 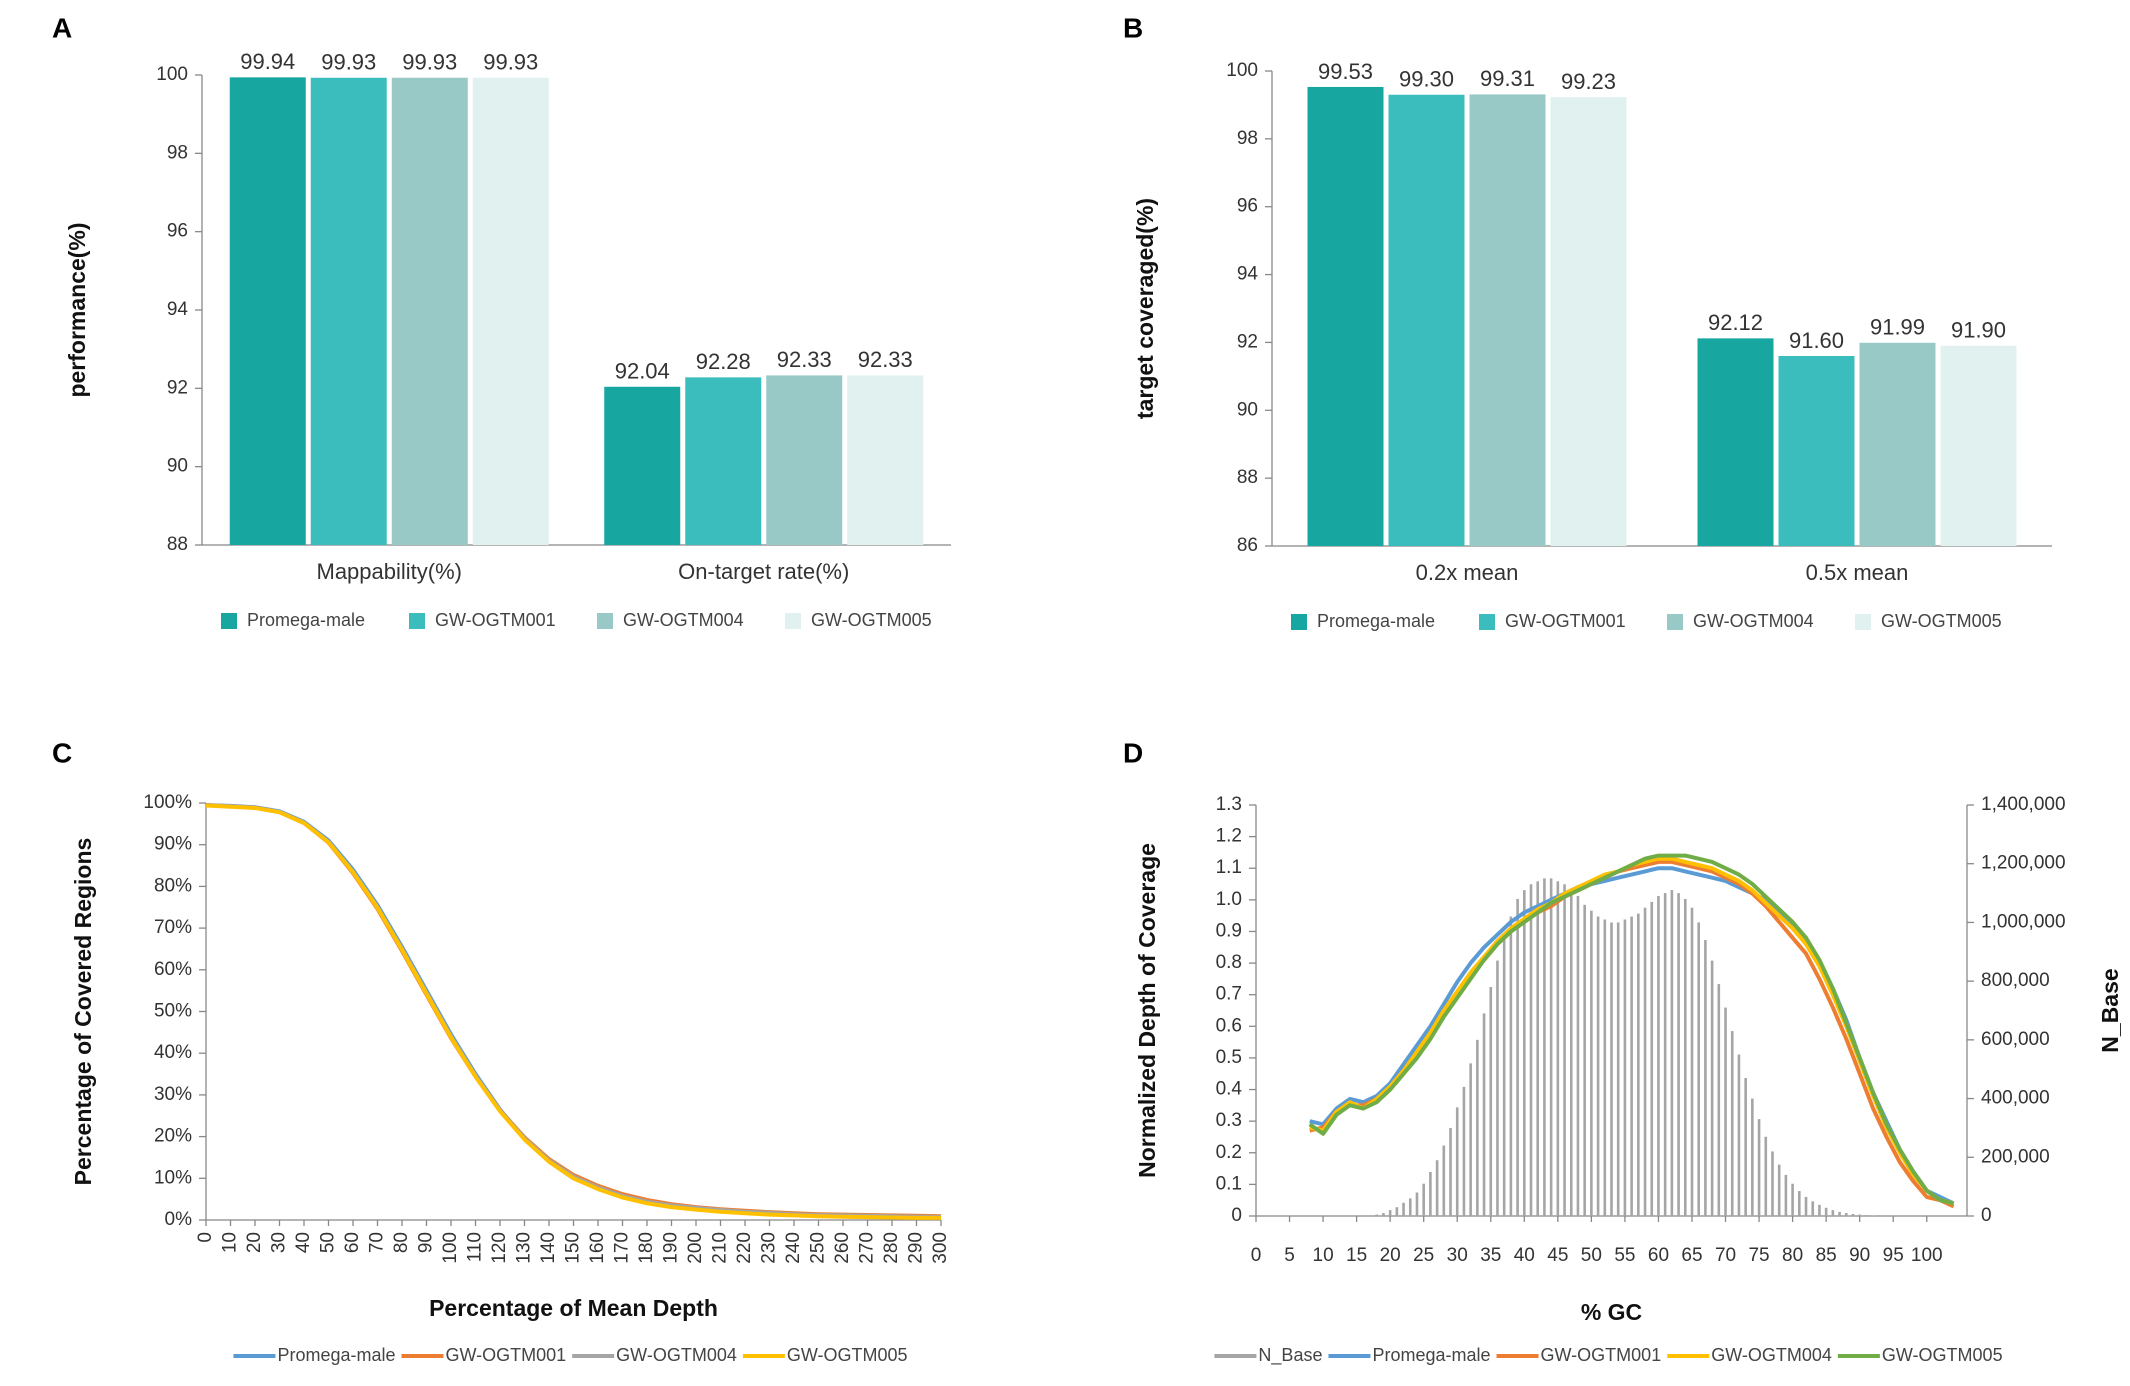 I want to click on y-tick-label: 1.0, so click(x=1229, y=899).